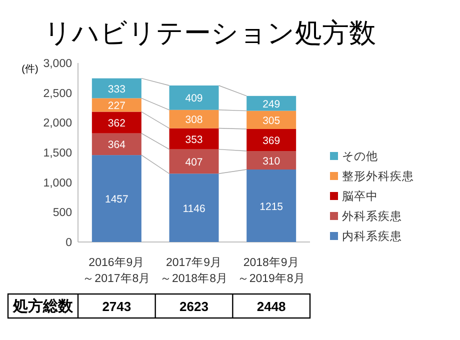  What do you see at coordinates (57, 64) in the screenshot?
I see `y-tick-label: 3,000` at bounding box center [57, 64].